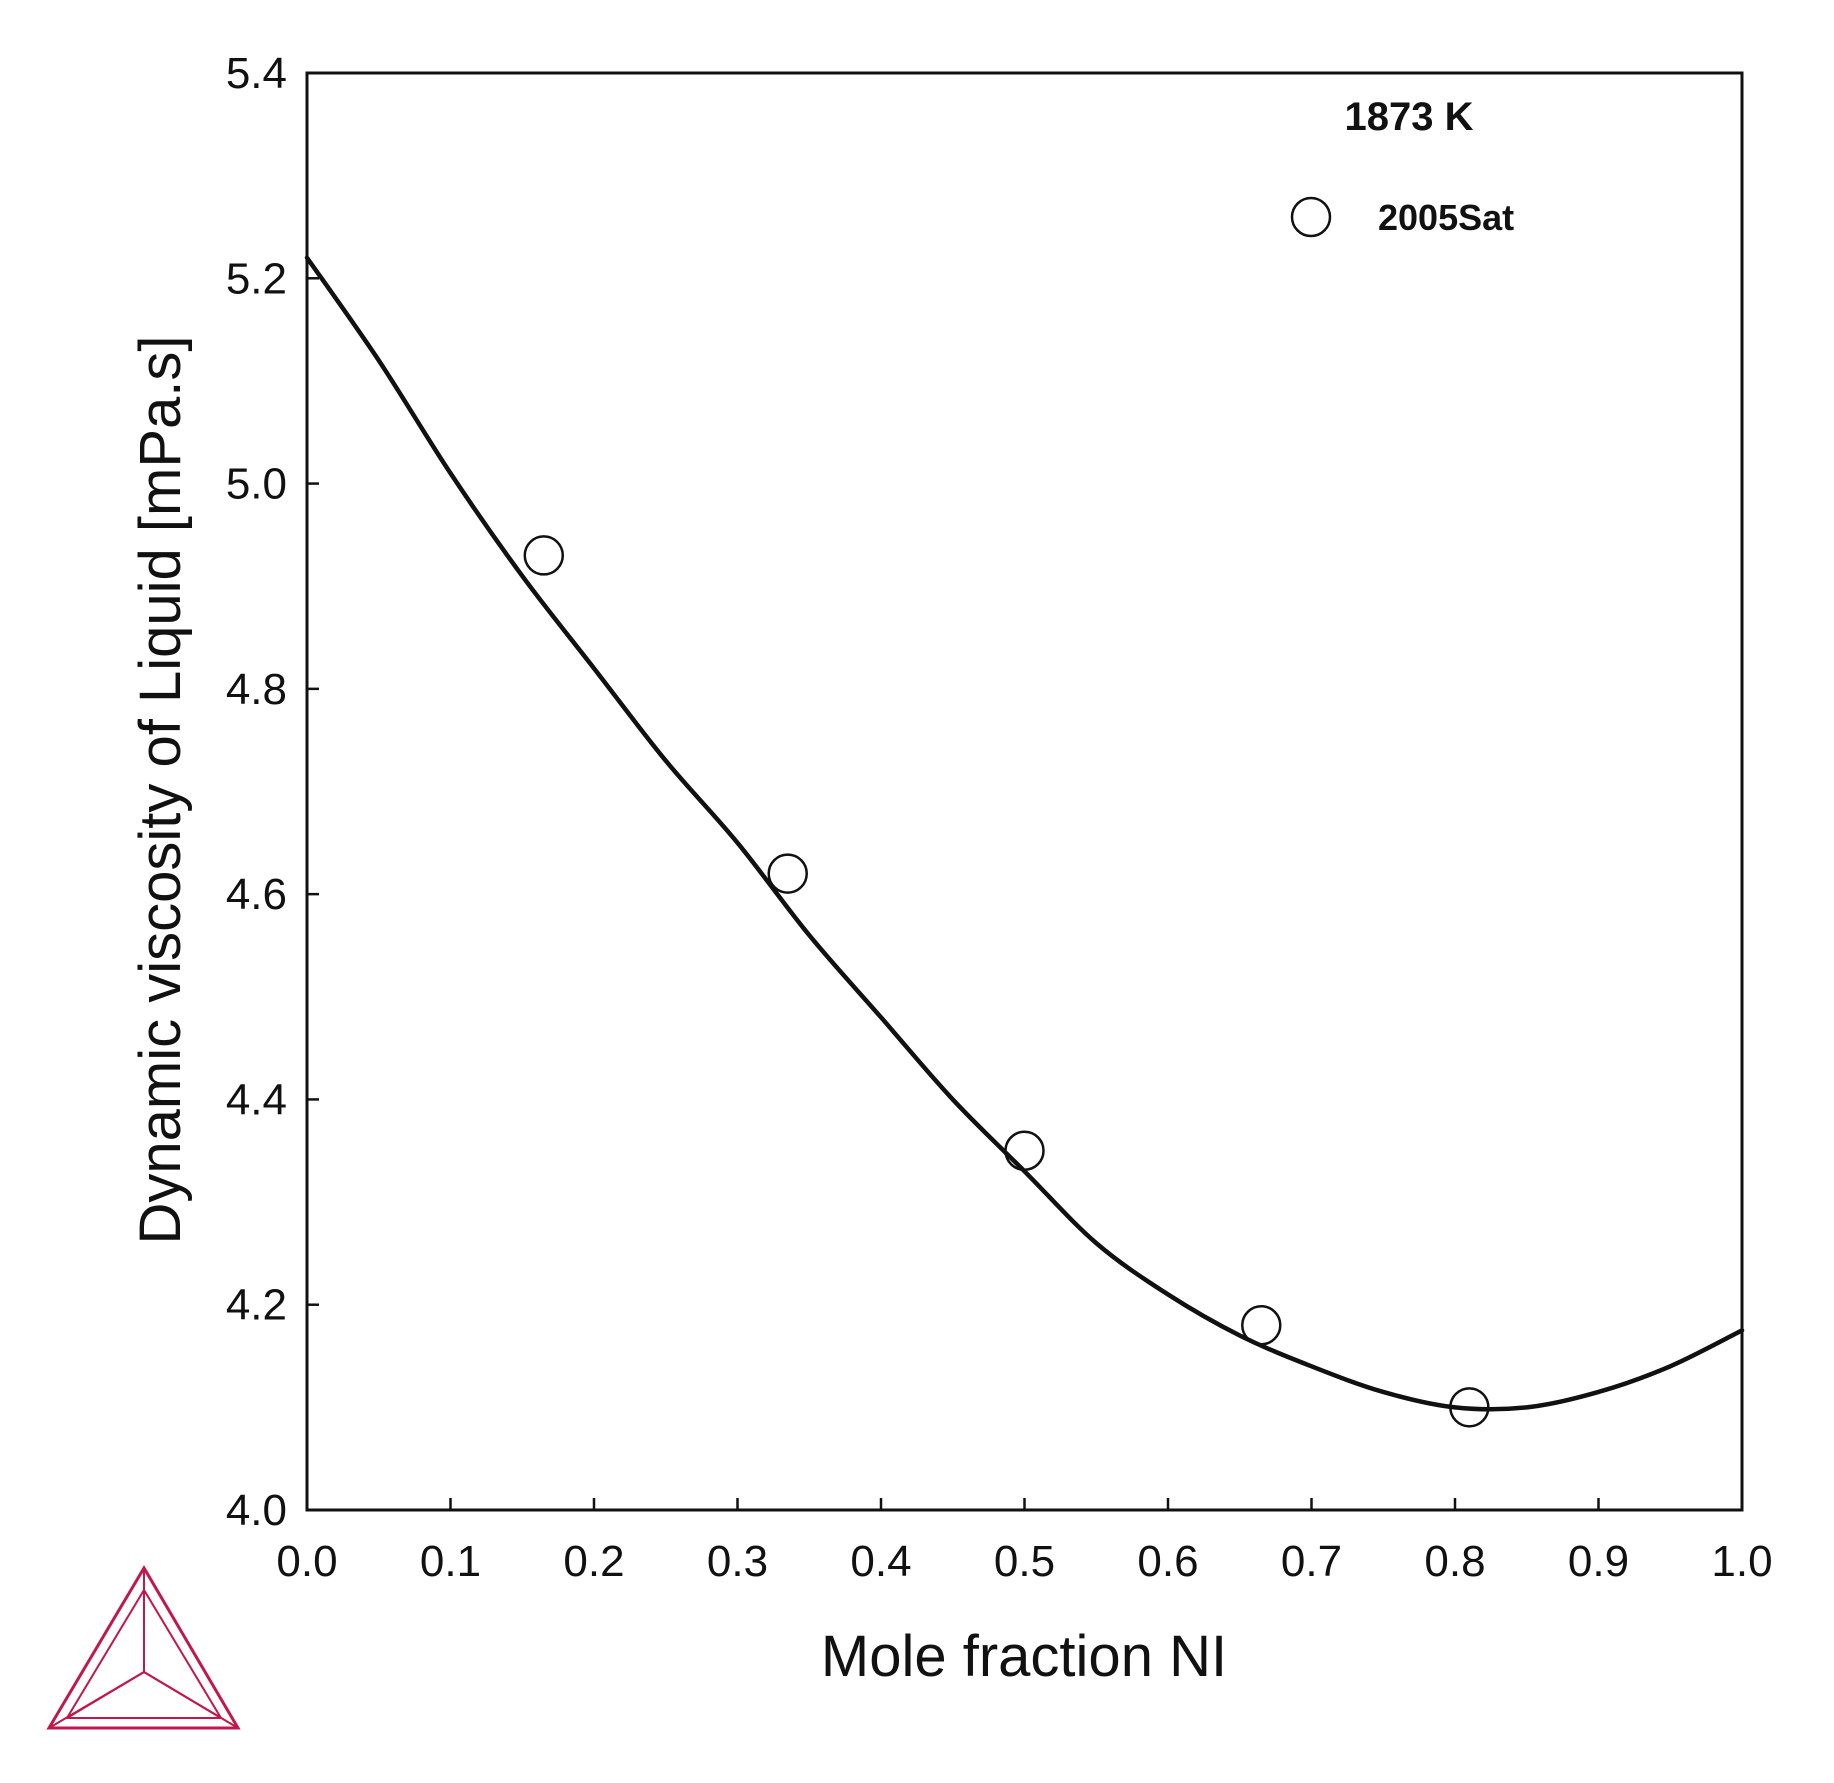 Image resolution: width=1834 pixels, height=1783 pixels. Describe the element at coordinates (880, 1561) in the screenshot. I see `x-tick-label: 0.4` at that location.